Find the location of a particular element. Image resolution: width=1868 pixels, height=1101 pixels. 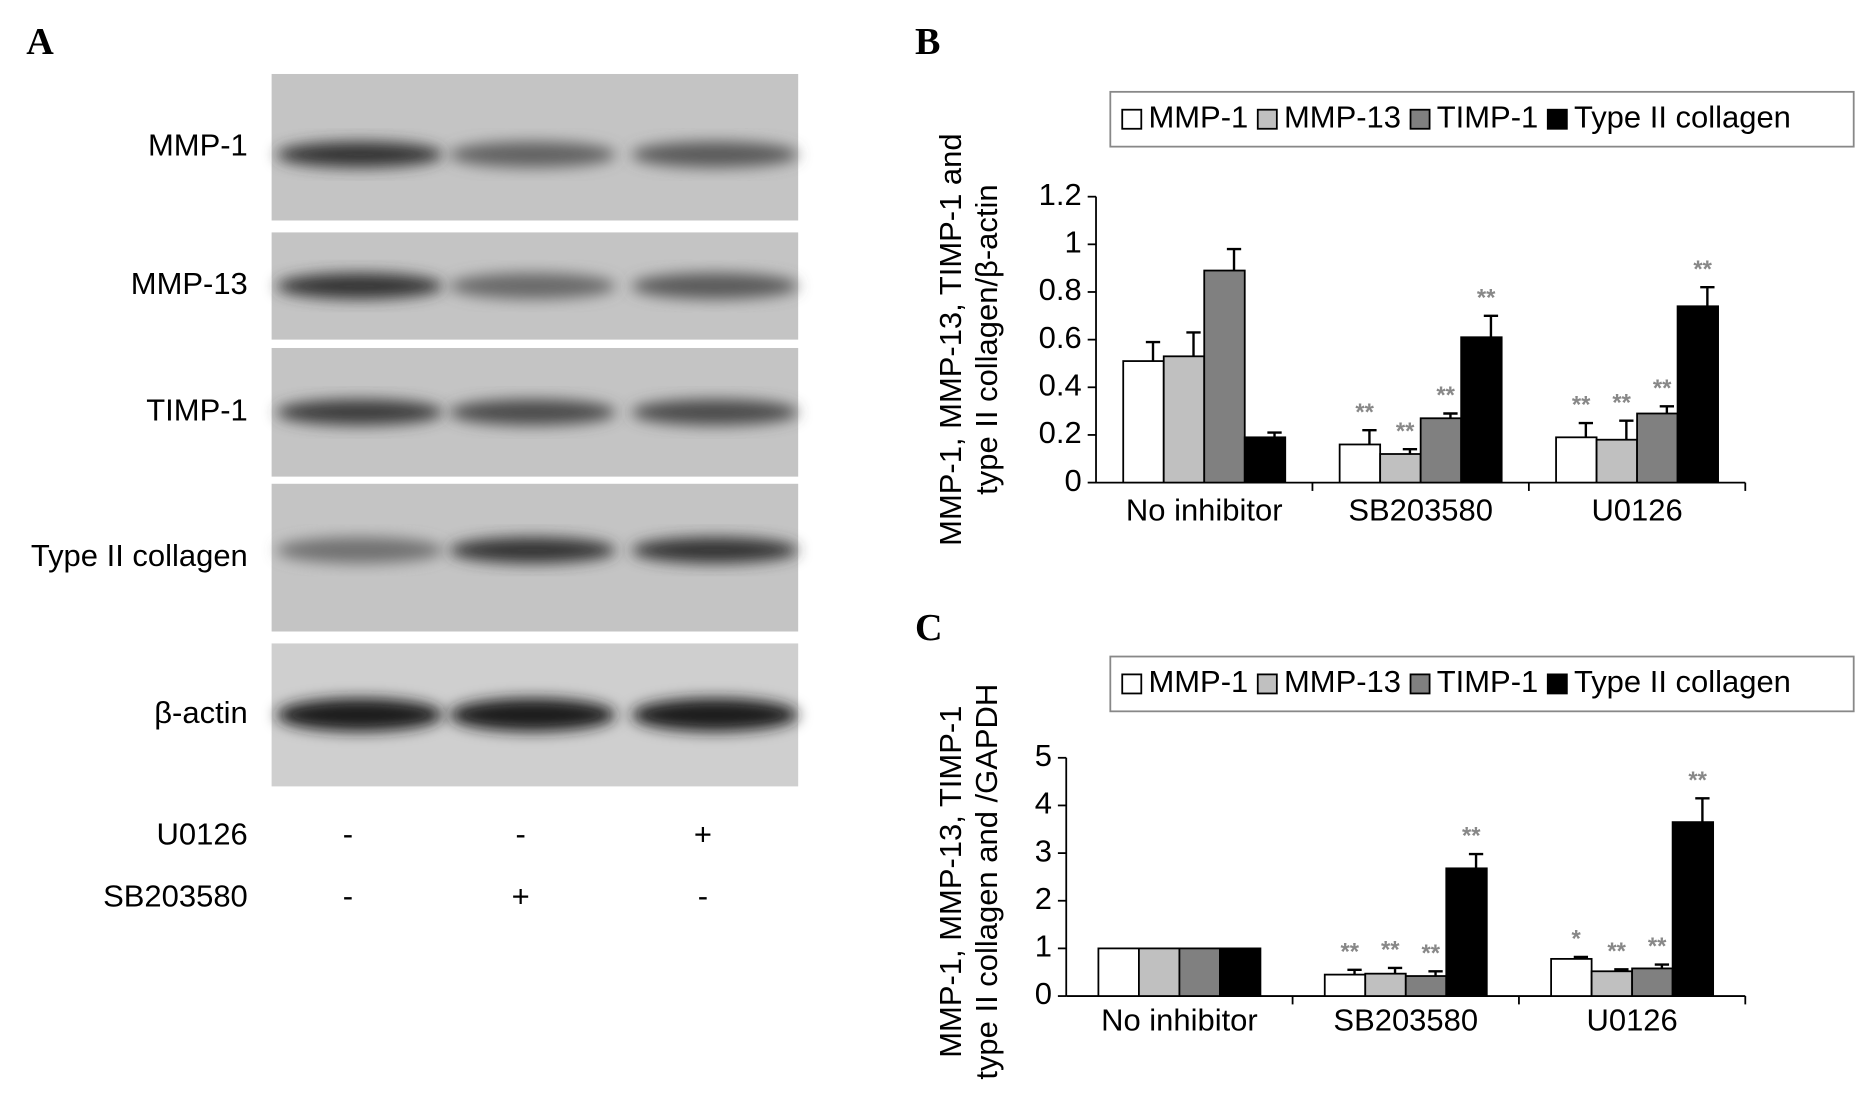

significance-label: * is located at coordinates (1576, 939).